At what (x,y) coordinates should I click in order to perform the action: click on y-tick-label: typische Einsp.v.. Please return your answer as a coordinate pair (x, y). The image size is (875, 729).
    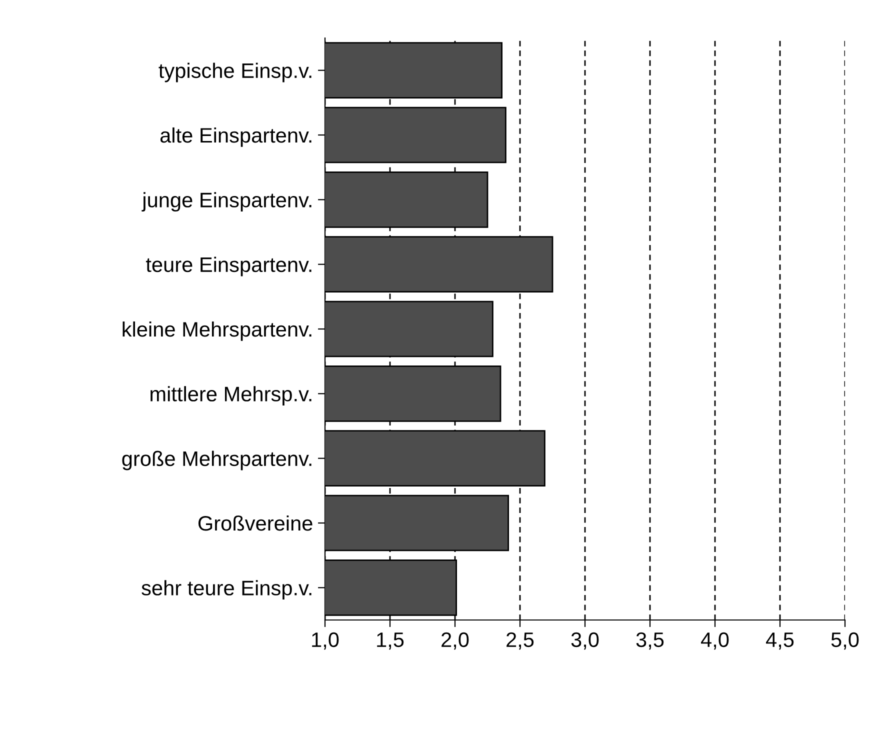
    Looking at the image, I should click on (235, 72).